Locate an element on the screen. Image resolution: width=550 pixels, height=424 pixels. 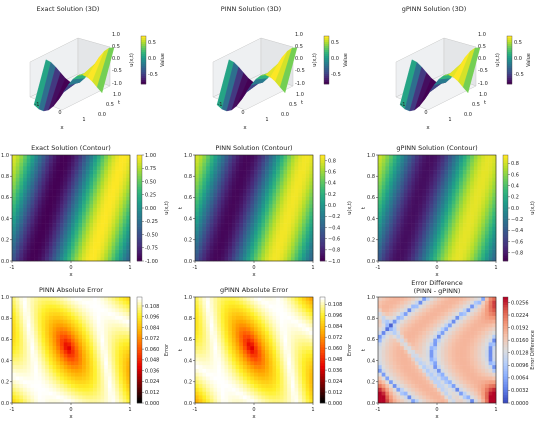
z-tick-label: 0.0 is located at coordinates (482, 59).